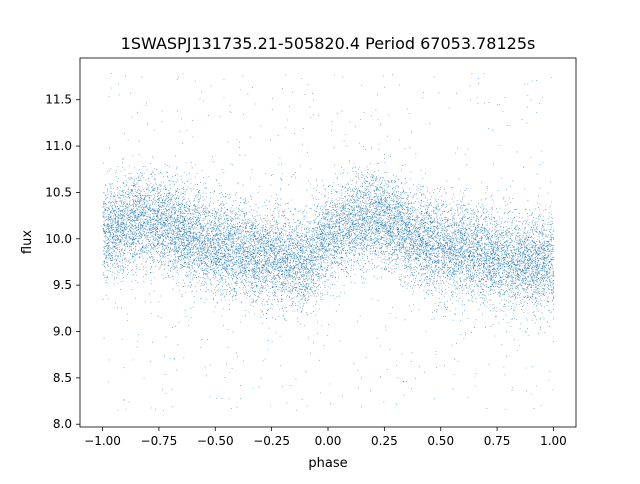 This screenshot has width=640, height=484. What do you see at coordinates (384, 441) in the screenshot?
I see `x-tick-label: 0.25` at bounding box center [384, 441].